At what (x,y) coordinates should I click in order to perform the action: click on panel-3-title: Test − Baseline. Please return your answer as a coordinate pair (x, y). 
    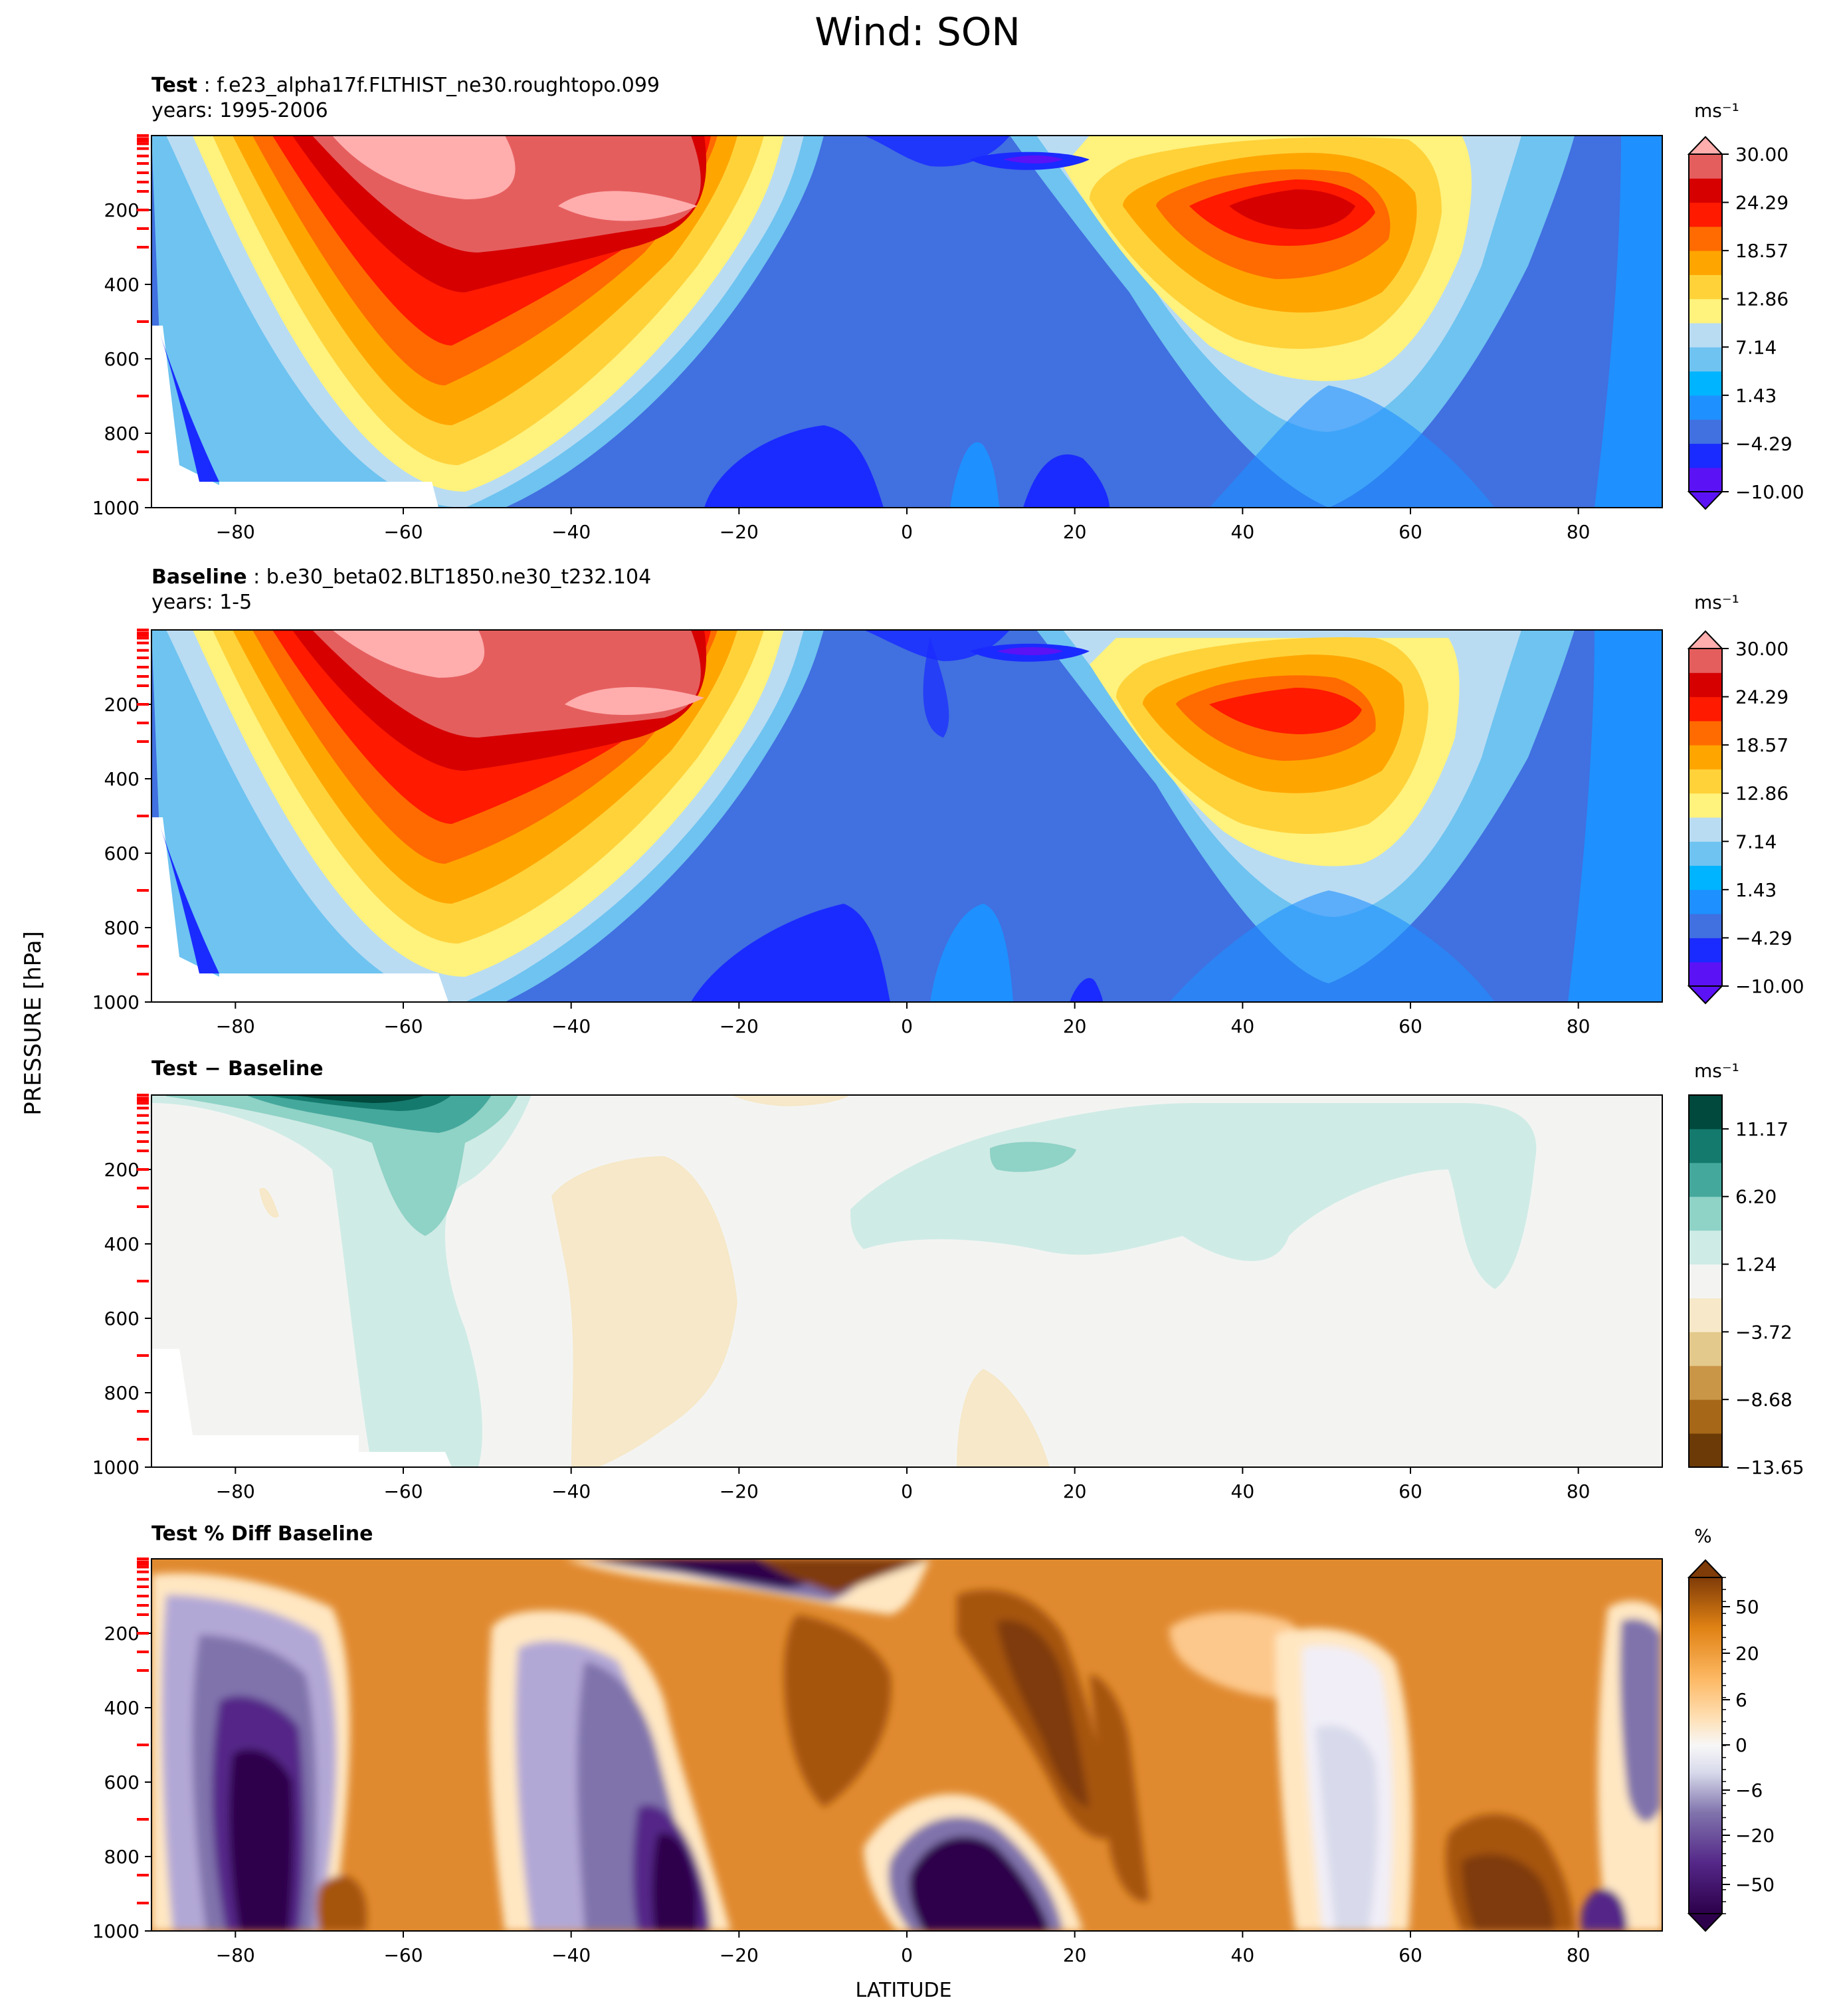
    Looking at the image, I should click on (237, 1069).